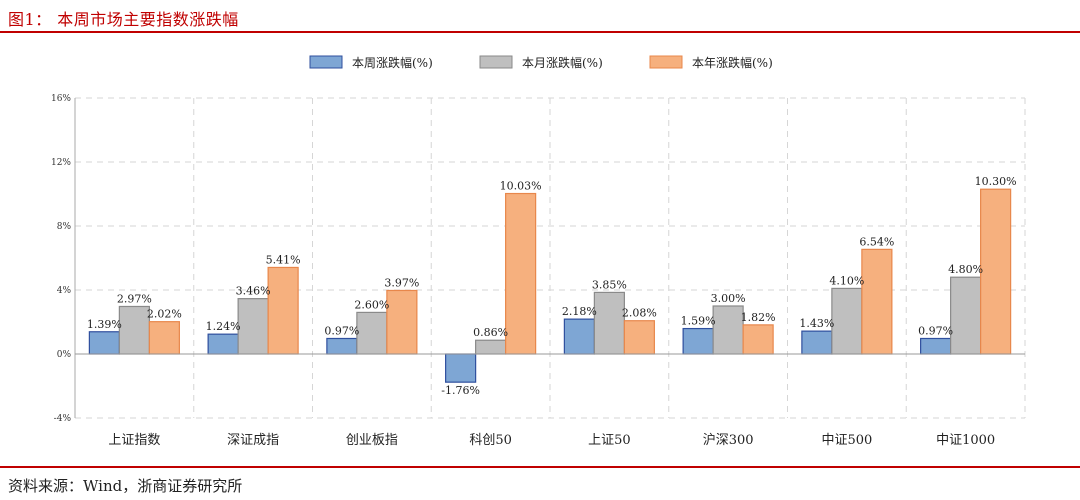 This screenshot has width=1080, height=500. What do you see at coordinates (728, 440) in the screenshot?
I see `x-tick-label: 沪深300` at bounding box center [728, 440].